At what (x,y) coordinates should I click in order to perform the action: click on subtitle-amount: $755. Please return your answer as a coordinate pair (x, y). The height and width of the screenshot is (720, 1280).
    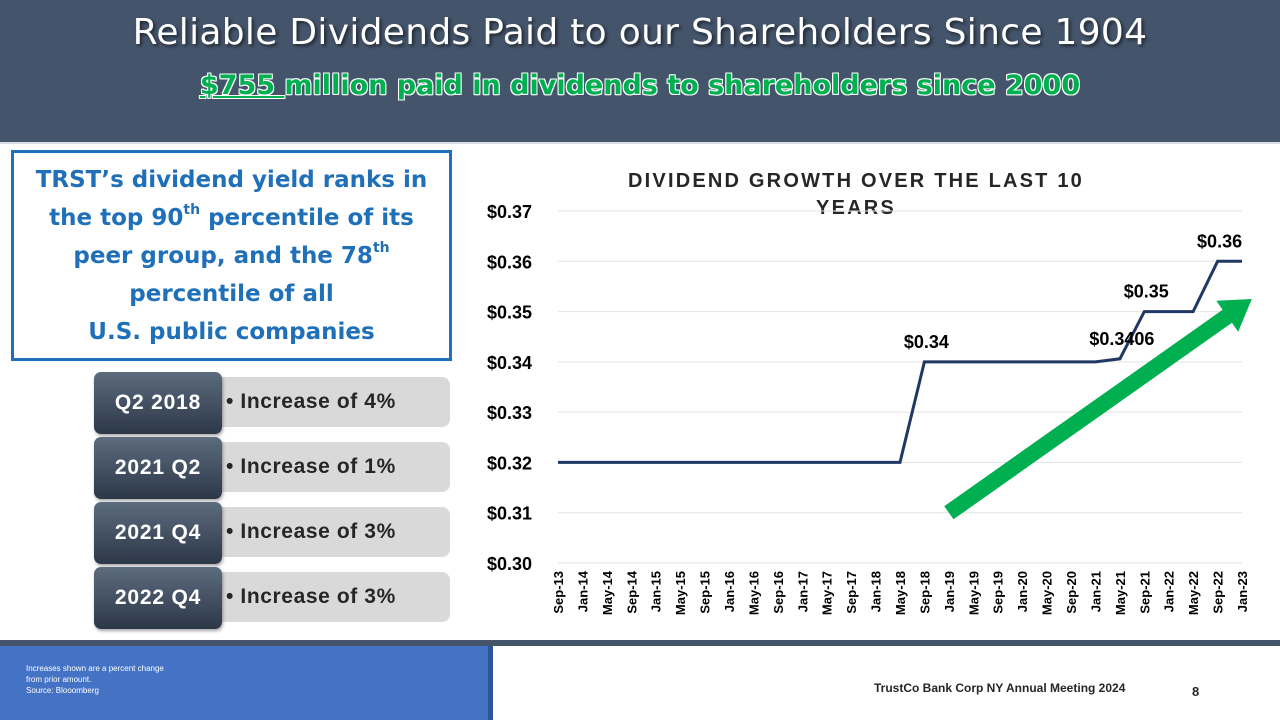
    Looking at the image, I should click on (242, 85).